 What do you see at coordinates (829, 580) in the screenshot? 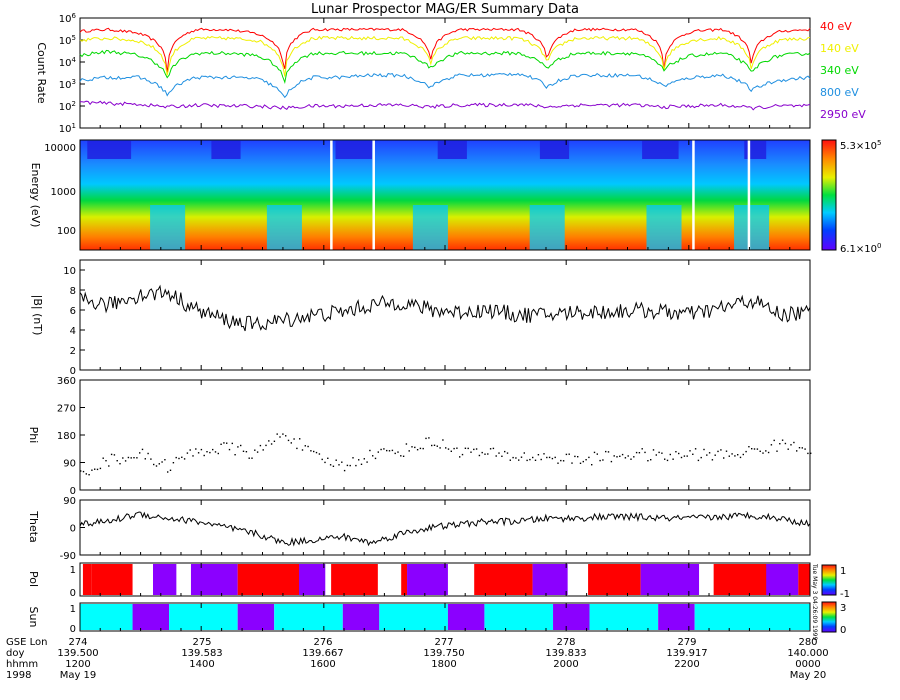
I see `pol-colorbar` at bounding box center [829, 580].